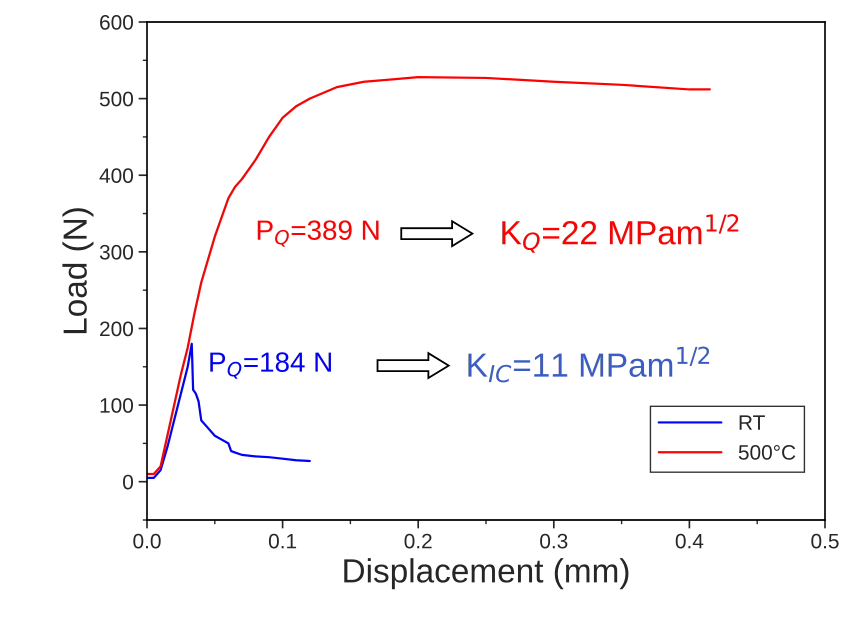 Image resolution: width=845 pixels, height=625 pixels. I want to click on x-tick-label: 0.4, so click(690, 541).